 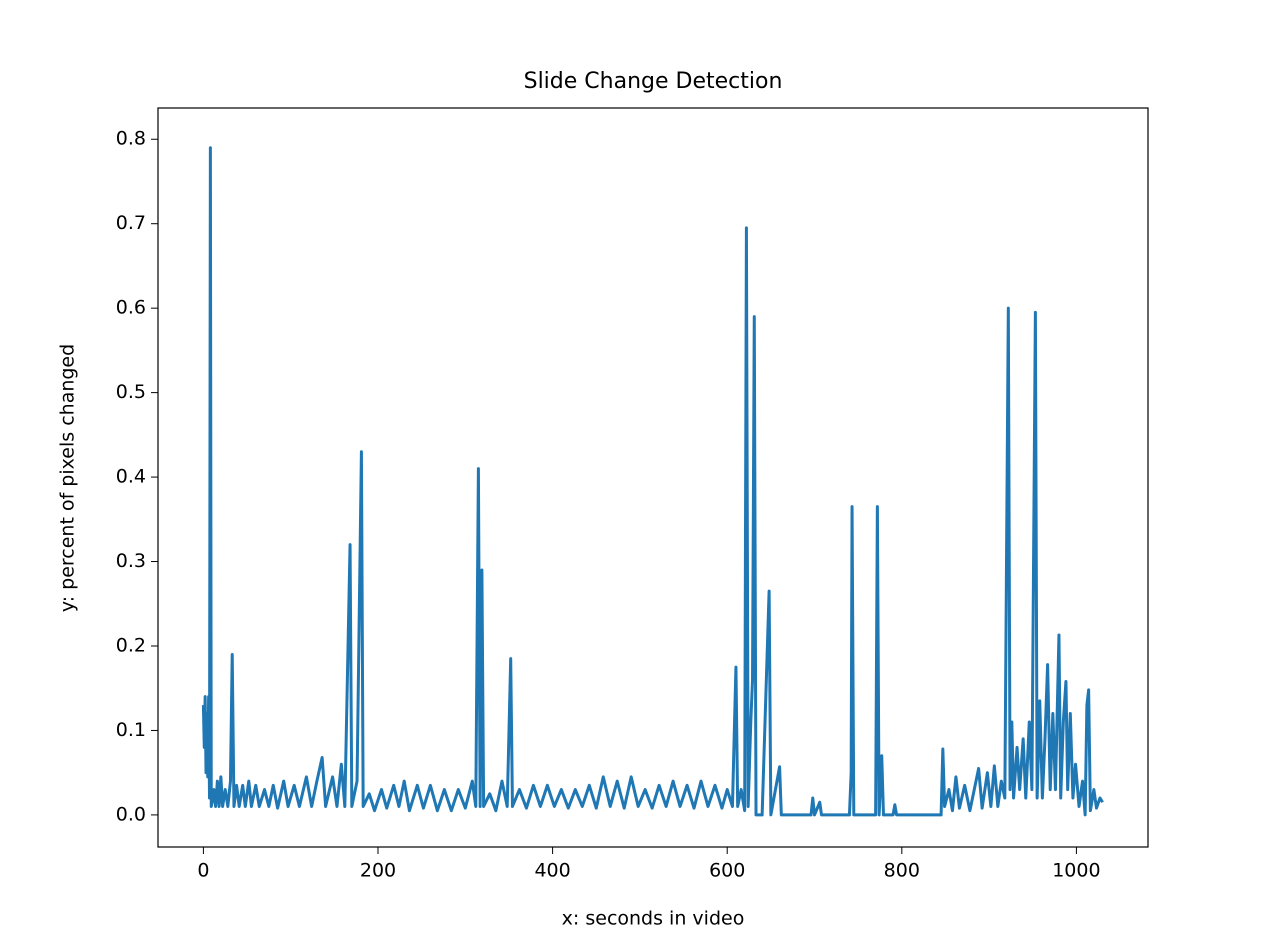 What do you see at coordinates (902, 871) in the screenshot?
I see `x-tick-label: 800` at bounding box center [902, 871].